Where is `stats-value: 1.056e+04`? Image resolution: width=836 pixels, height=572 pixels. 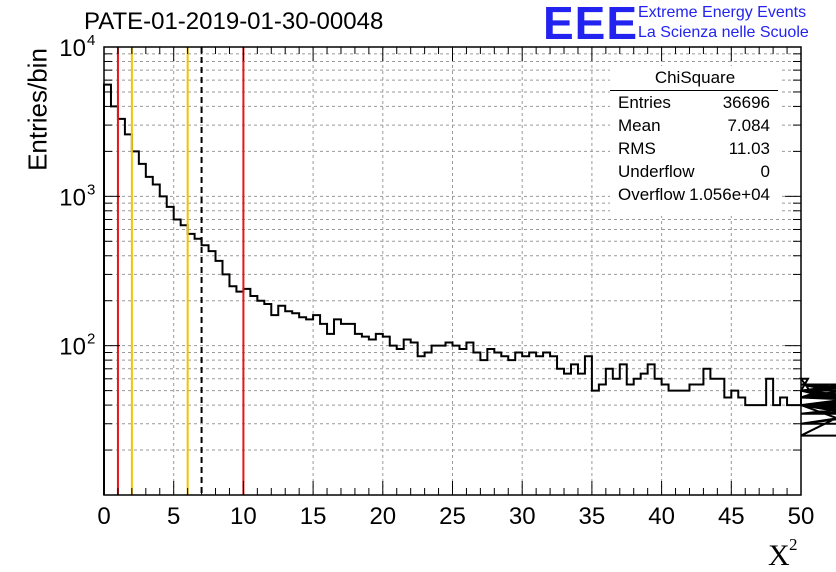
stats-value: 1.056e+04 is located at coordinates (729, 194).